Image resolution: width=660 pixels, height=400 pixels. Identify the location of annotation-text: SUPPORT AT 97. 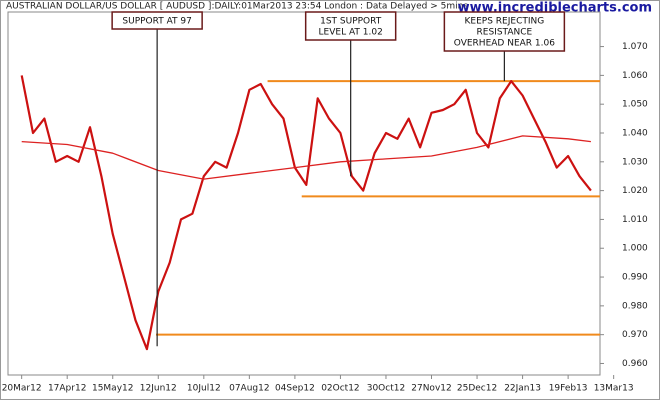
(156, 22).